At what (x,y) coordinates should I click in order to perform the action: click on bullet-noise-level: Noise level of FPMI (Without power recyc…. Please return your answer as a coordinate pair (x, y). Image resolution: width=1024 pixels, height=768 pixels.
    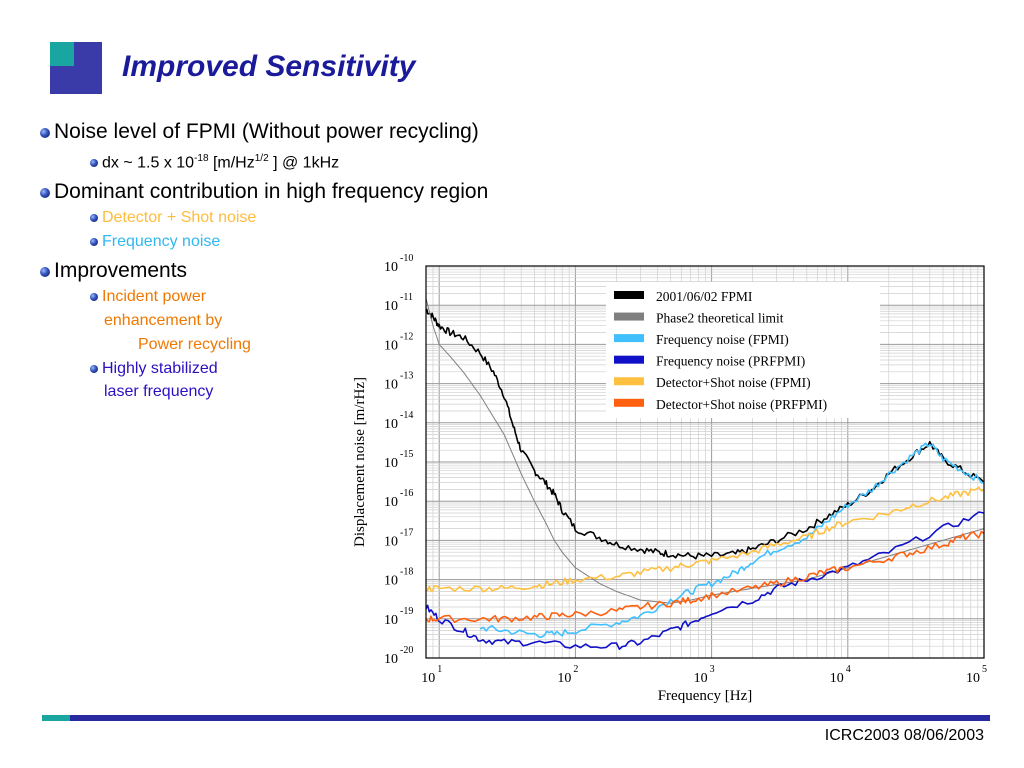
    Looking at the image, I should click on (266, 131).